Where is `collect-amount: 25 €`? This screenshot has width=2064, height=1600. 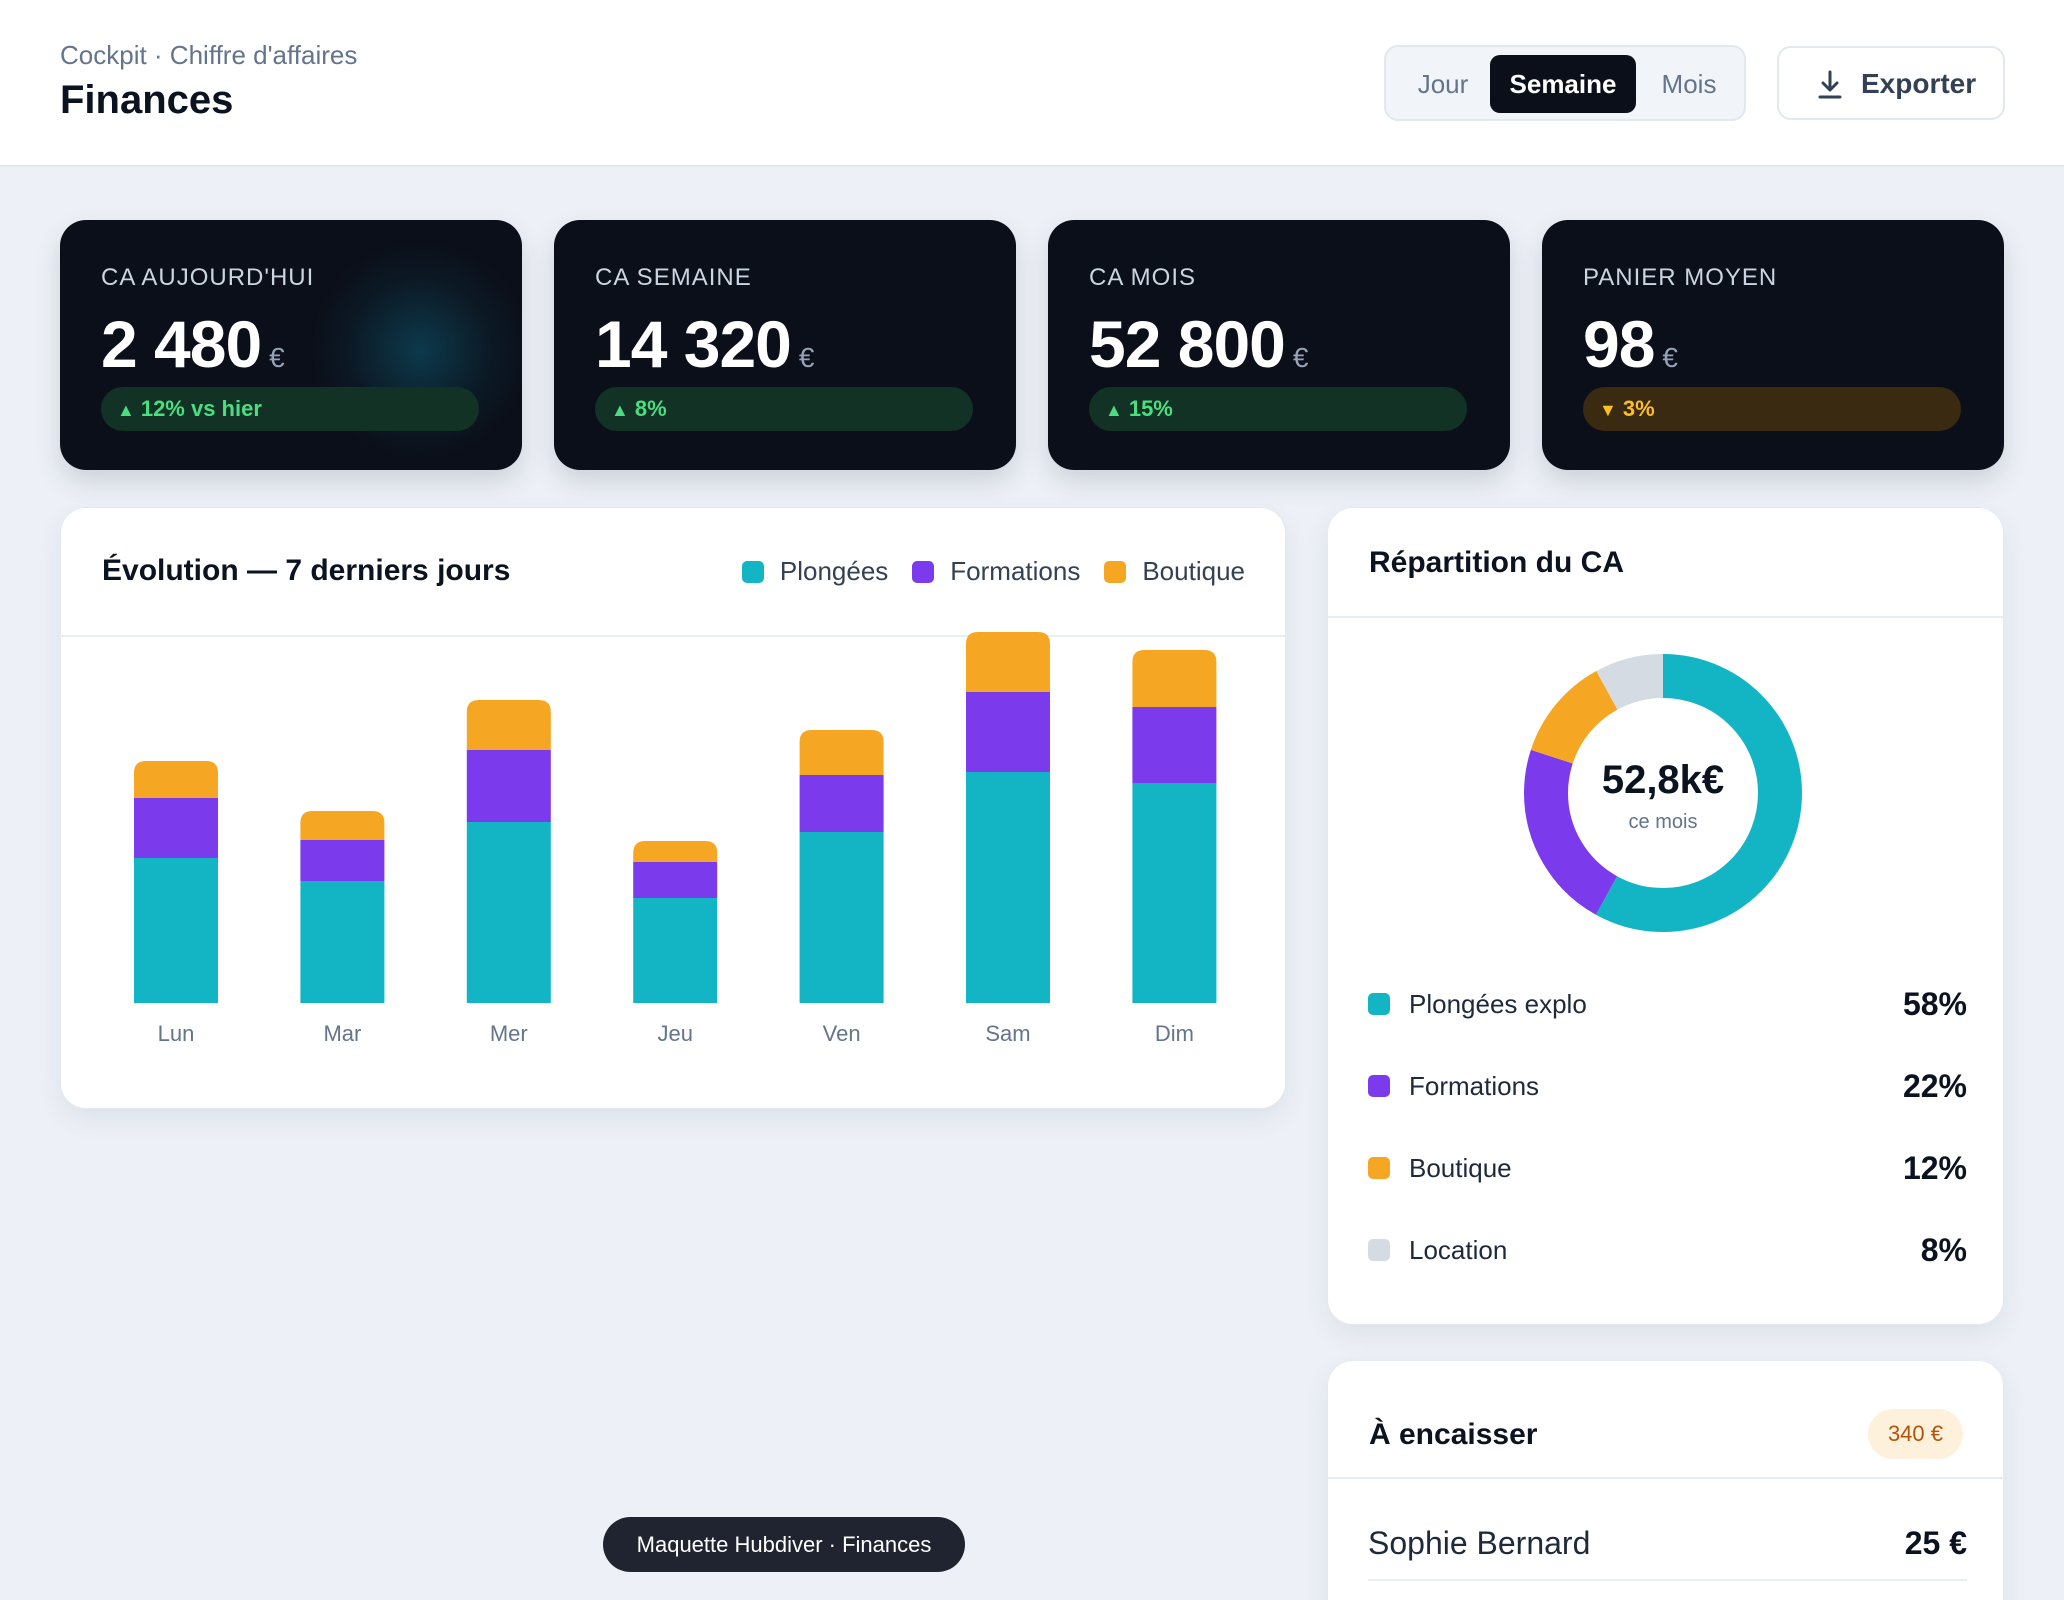
collect-amount: 25 € is located at coordinates (1935, 1543).